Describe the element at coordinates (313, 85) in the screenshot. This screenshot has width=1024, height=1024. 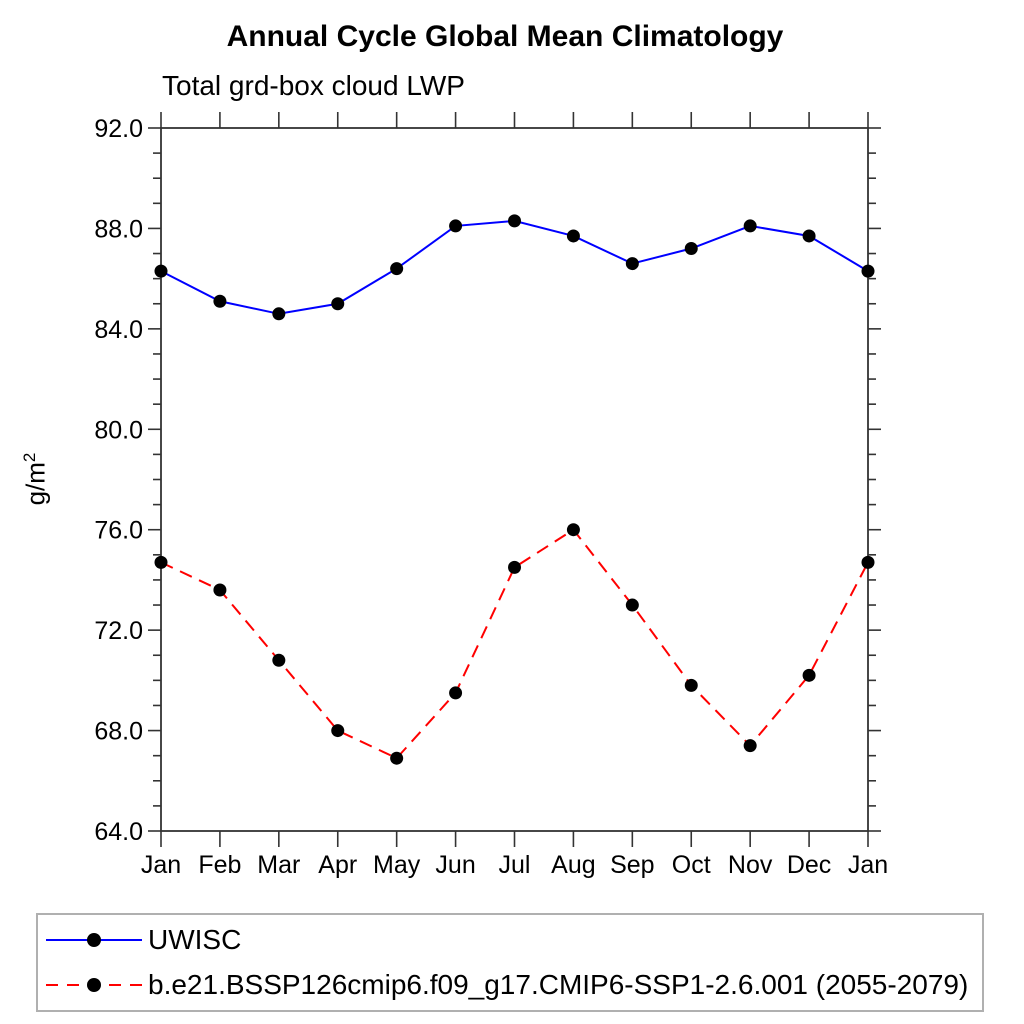
I see `chart-subtitle: Total grd-box cloud LWP` at that location.